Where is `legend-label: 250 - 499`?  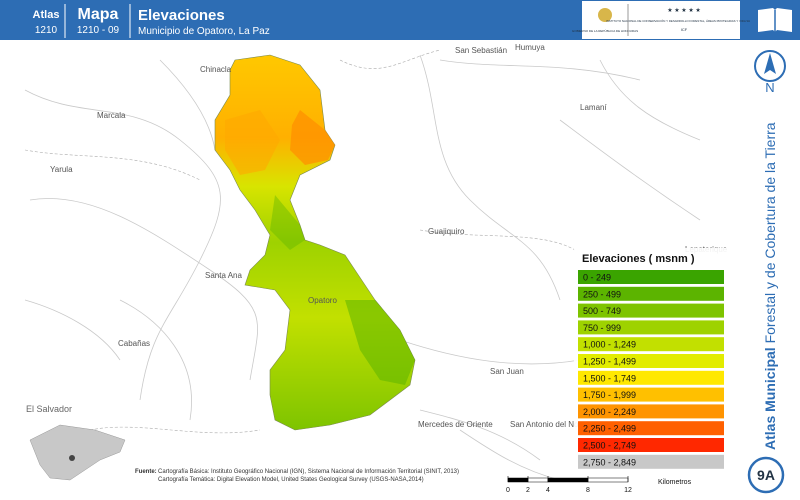 legend-label: 250 - 499 is located at coordinates (602, 294).